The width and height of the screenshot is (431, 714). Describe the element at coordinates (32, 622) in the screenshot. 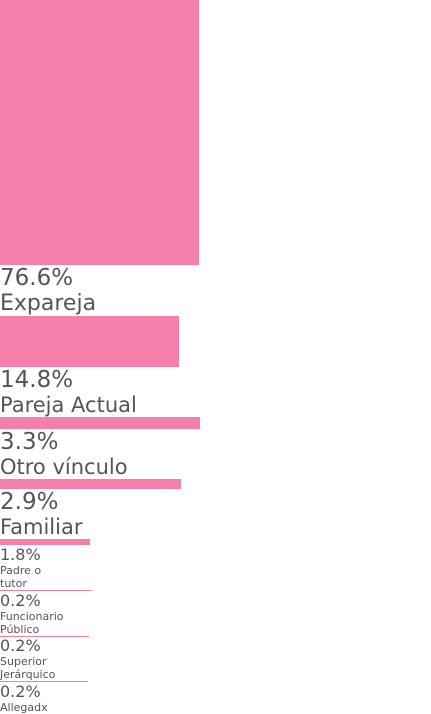

I see `category-label: Funcionario Público` at that location.